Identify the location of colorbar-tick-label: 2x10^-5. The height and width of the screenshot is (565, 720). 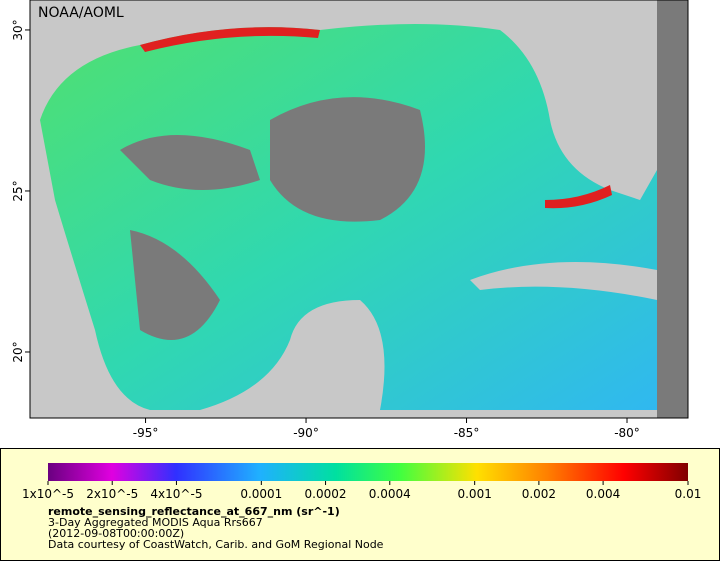
(112, 494).